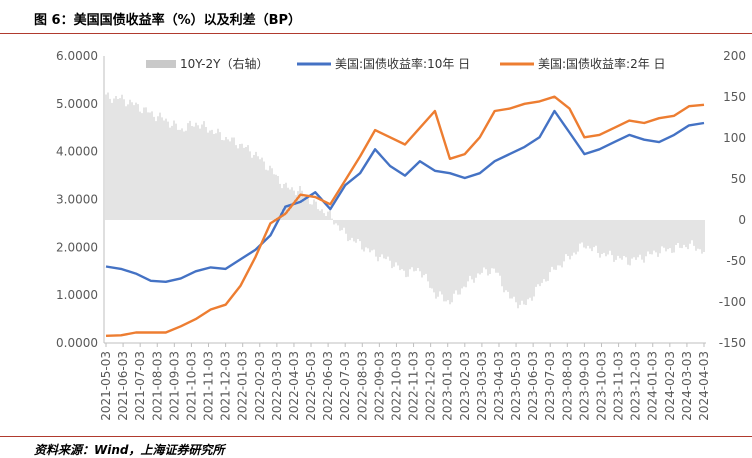 This screenshot has width=752, height=458. What do you see at coordinates (732, 302) in the screenshot?
I see `y-right-tick-label: -100` at bounding box center [732, 302].